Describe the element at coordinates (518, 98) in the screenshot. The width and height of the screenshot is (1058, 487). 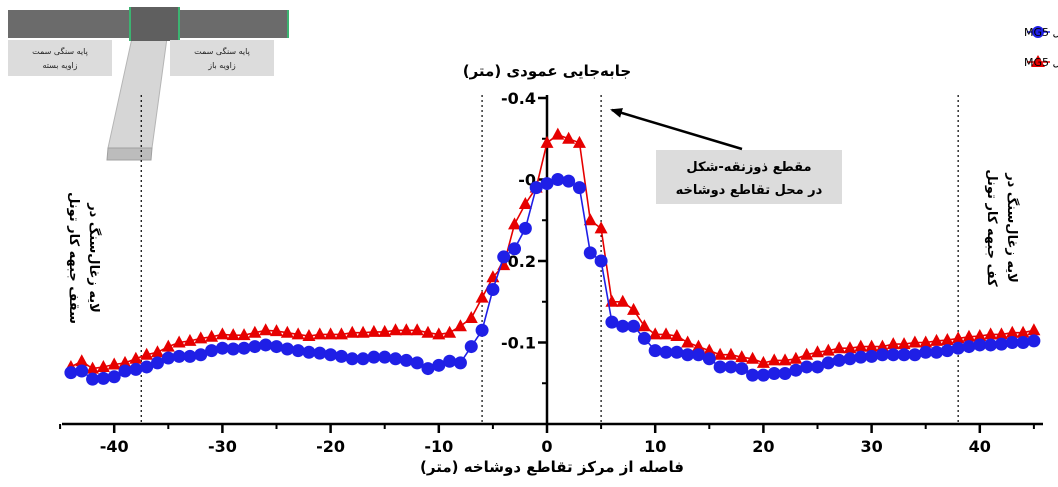
I see `y-tick-label: -0.4` at that location.